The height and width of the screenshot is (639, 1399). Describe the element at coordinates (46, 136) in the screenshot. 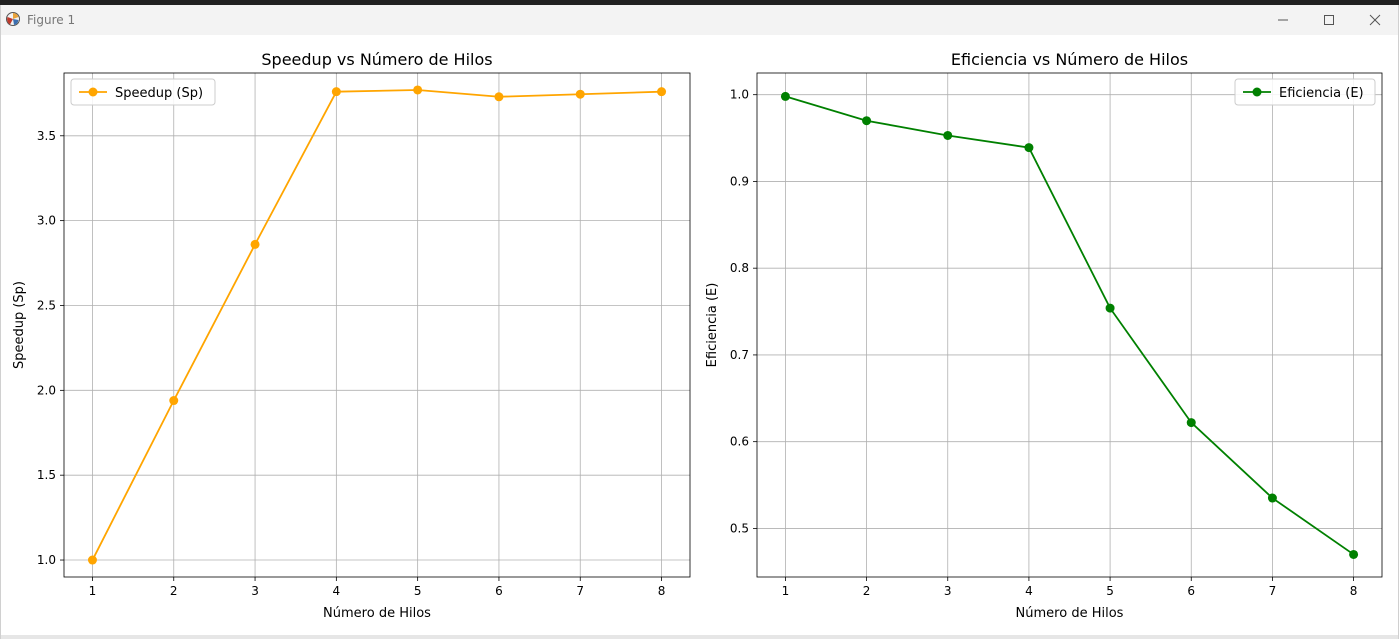

I see `chart0-ytick-label: 3.5` at that location.